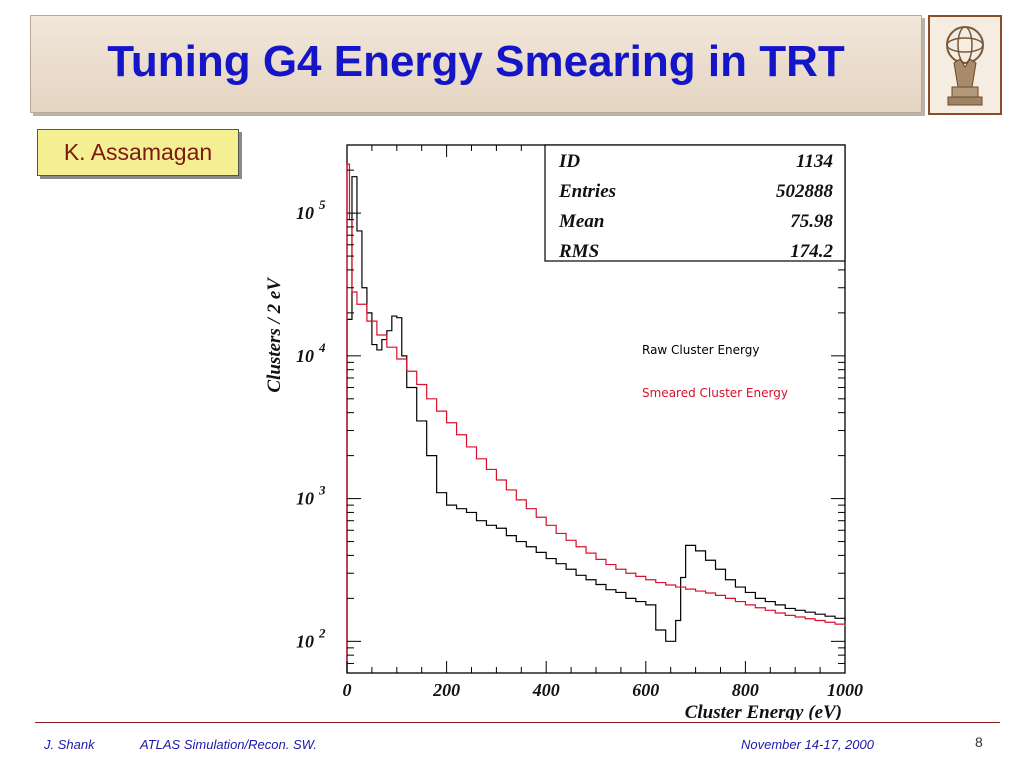  I want to click on y-axis-label: Clusters / 2 eV, so click(274, 335).